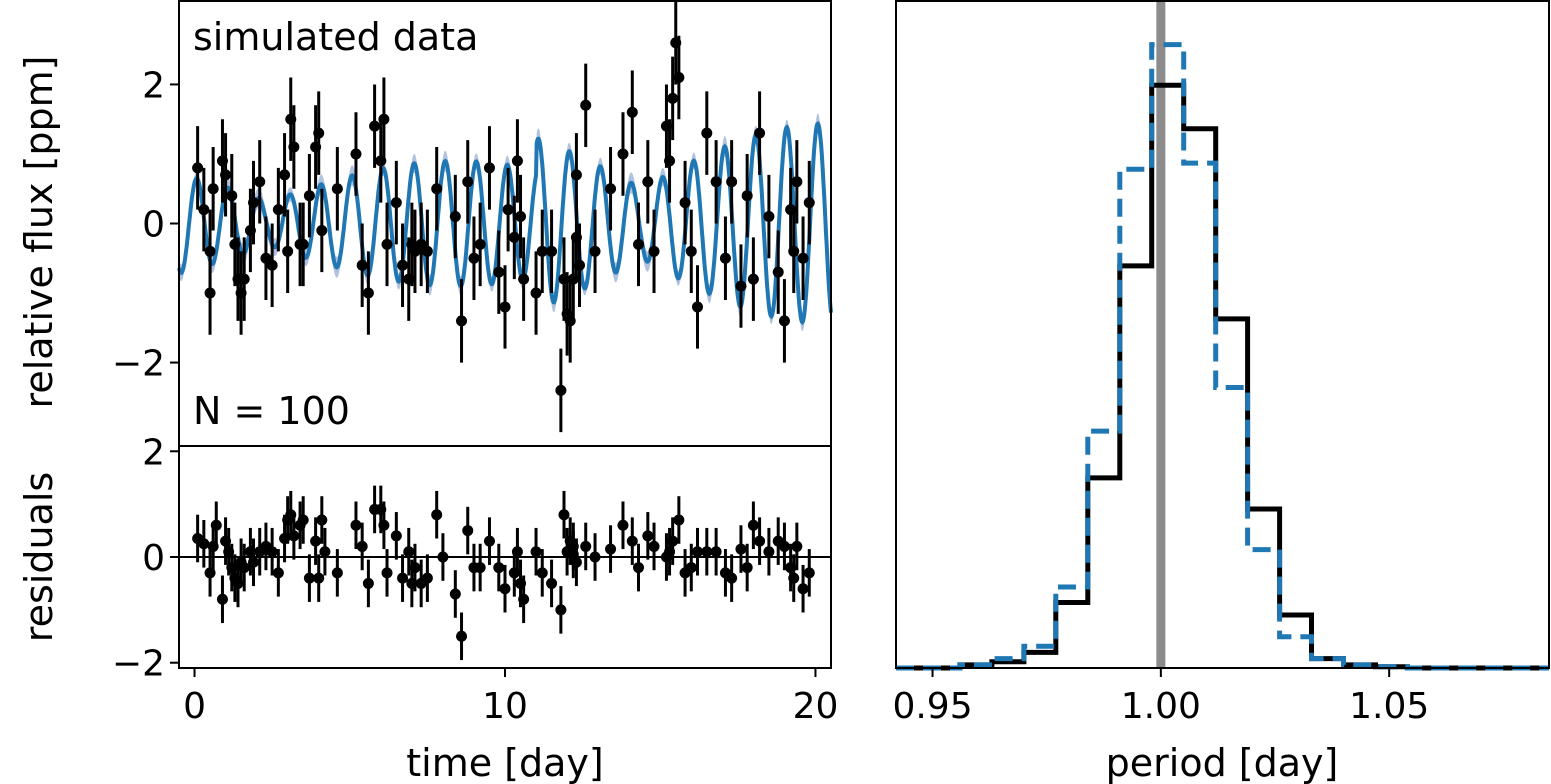 This screenshot has width=1551, height=784. I want to click on residuals-ylabel: residuals, so click(39, 557).